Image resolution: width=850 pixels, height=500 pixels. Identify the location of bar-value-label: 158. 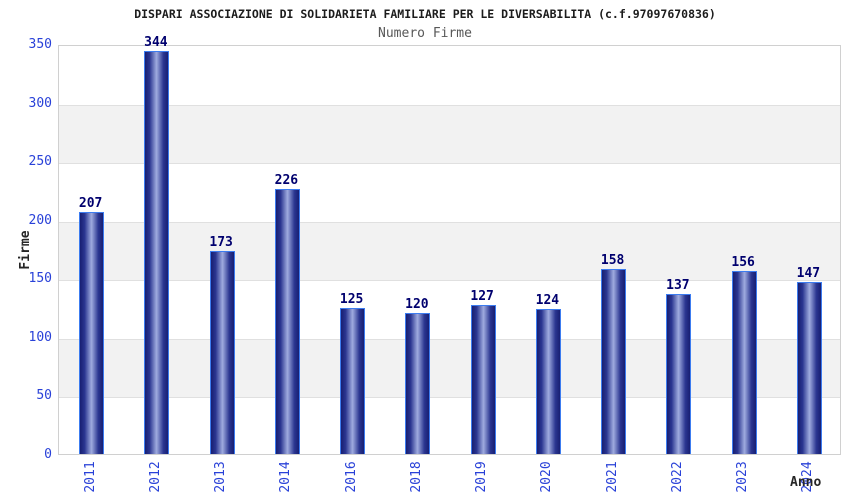
(612, 260).